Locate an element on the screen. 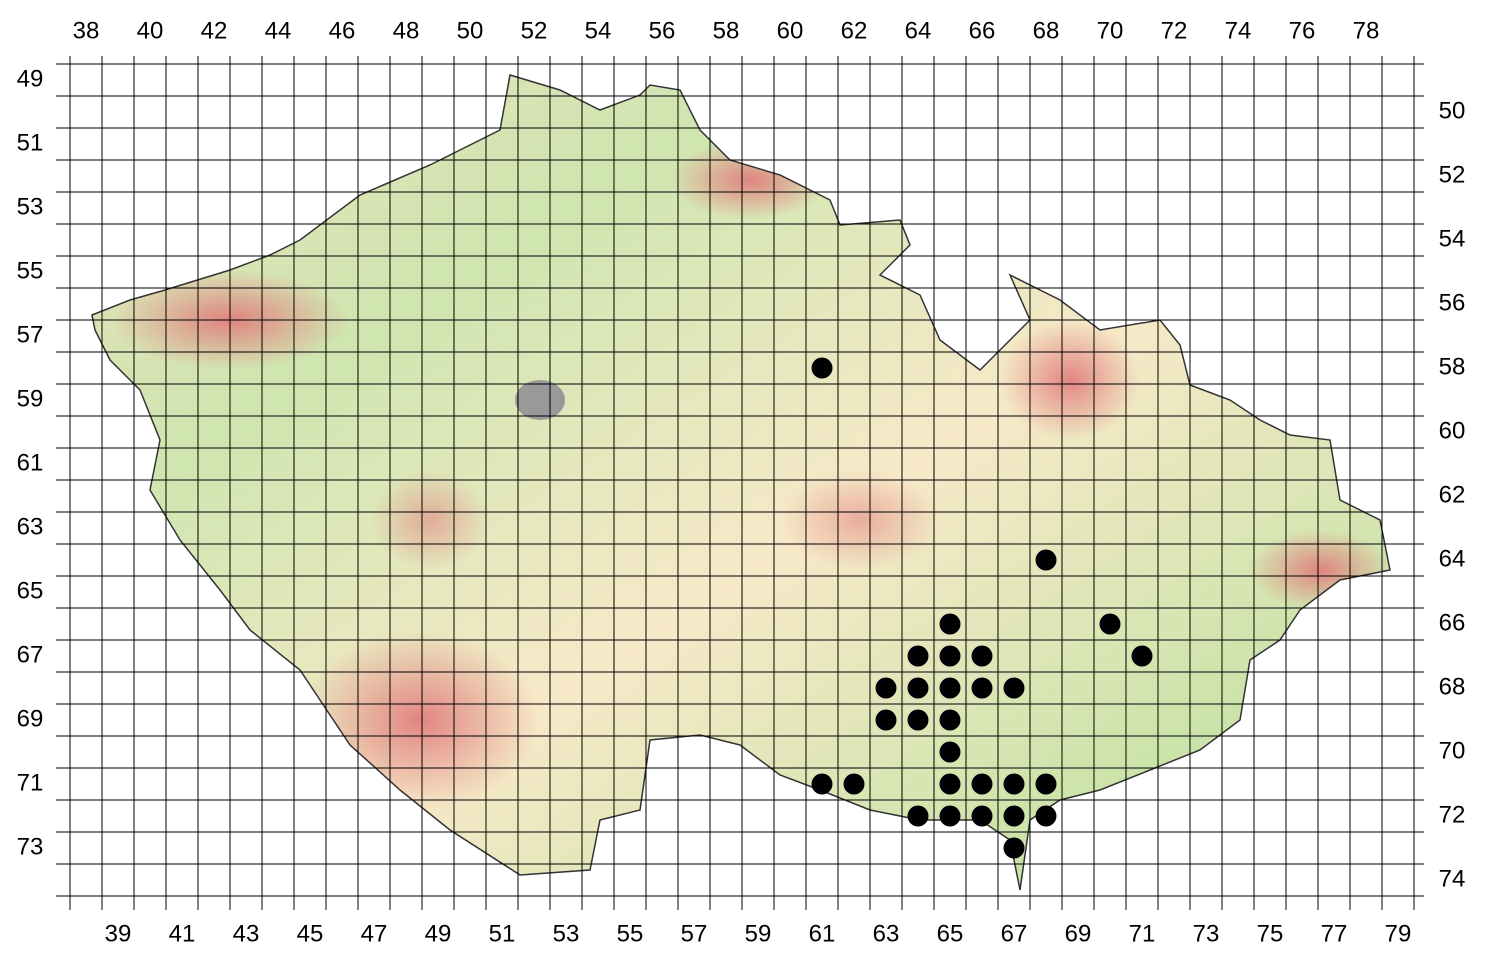 The image size is (1488, 962). bottom-label: 73 is located at coordinates (1206, 933).